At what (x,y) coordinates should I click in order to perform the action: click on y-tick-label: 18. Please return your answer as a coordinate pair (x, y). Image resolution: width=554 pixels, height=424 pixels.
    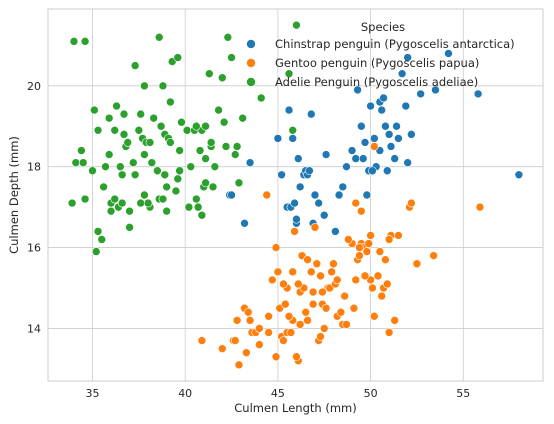
    Looking at the image, I should click on (34, 167).